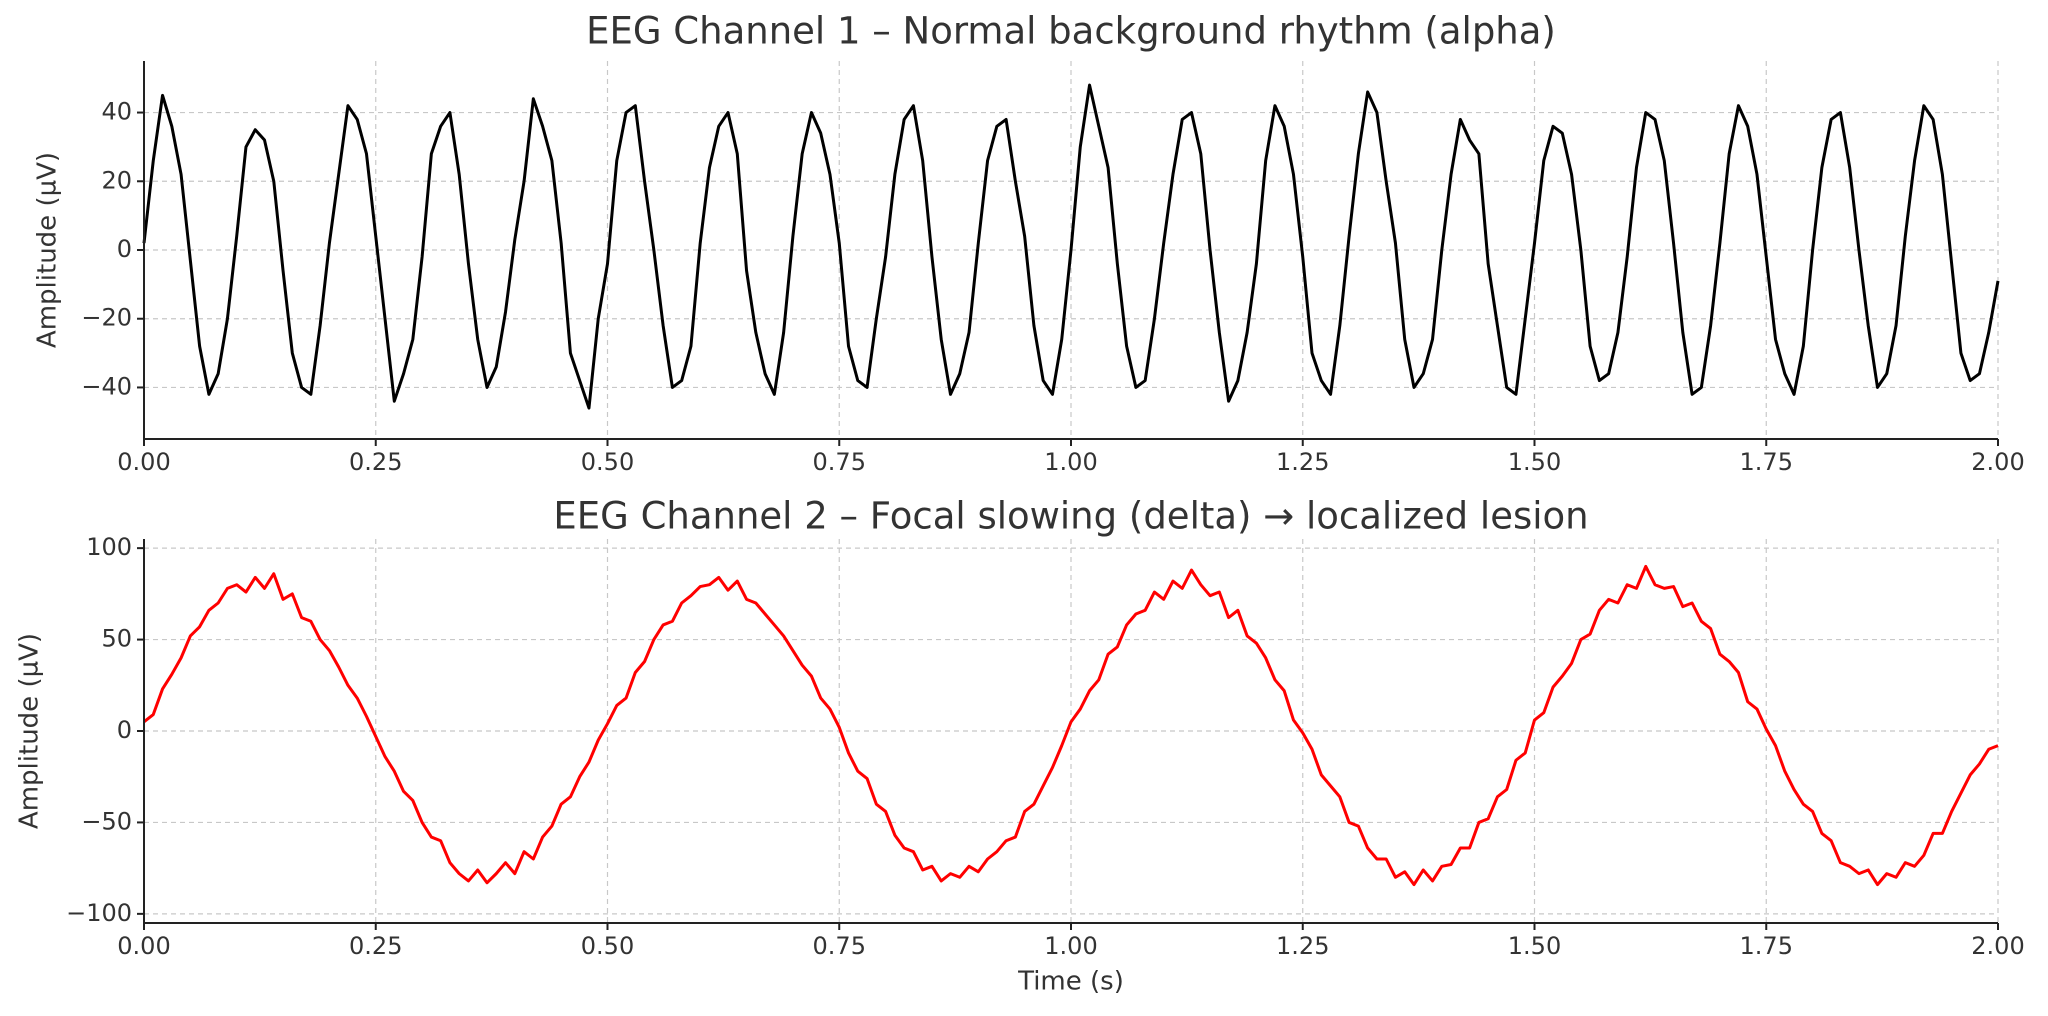 The height and width of the screenshot is (1016, 2048). Describe the element at coordinates (106, 318) in the screenshot. I see `y-tick-label: −20` at that location.